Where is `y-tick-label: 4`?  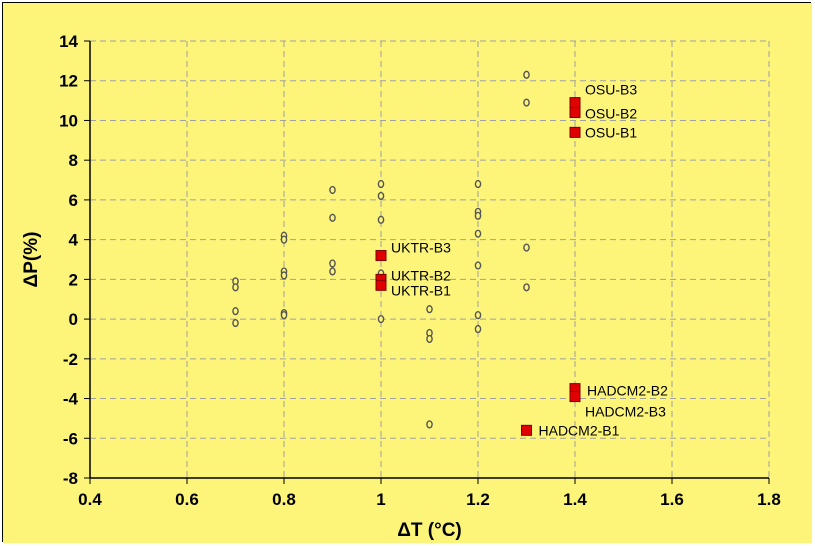
y-tick-label: 4 is located at coordinates (74, 240).